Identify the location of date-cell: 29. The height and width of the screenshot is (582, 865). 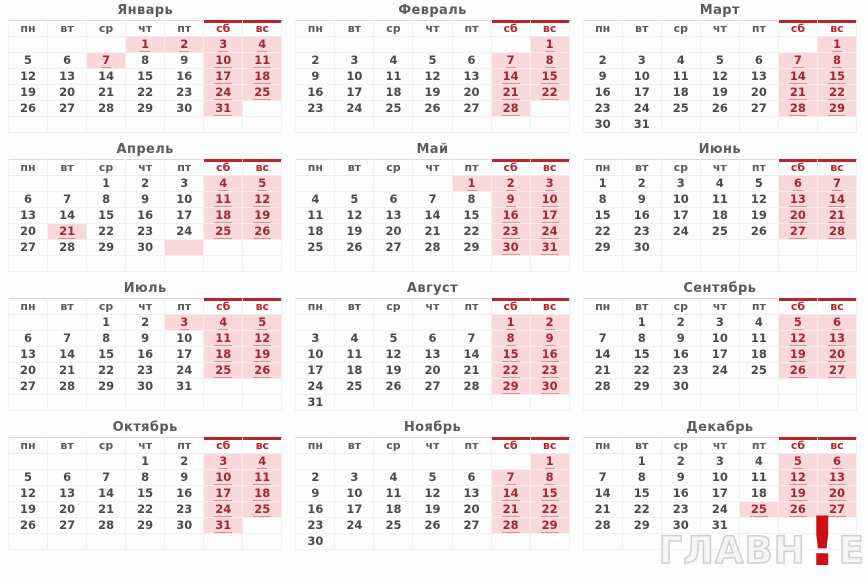
(107, 387).